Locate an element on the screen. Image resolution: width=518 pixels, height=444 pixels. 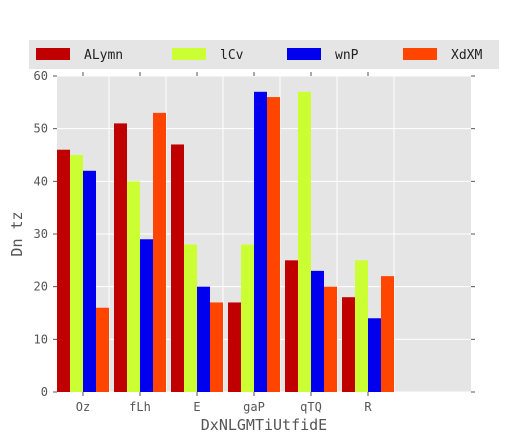
bar-wnP-fLh is located at coordinates (146, 315).